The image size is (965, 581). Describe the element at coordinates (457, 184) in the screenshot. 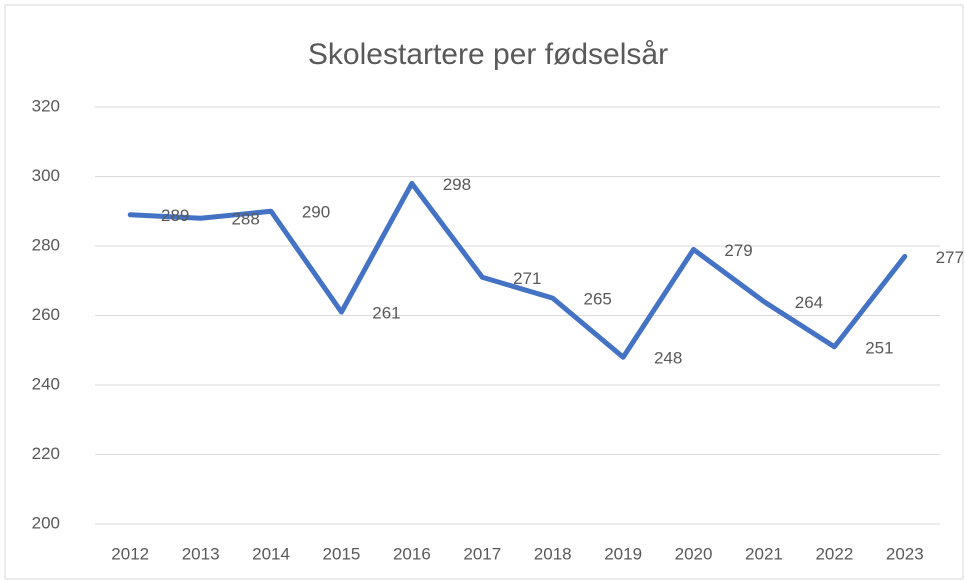

I see `data-label: 298` at that location.